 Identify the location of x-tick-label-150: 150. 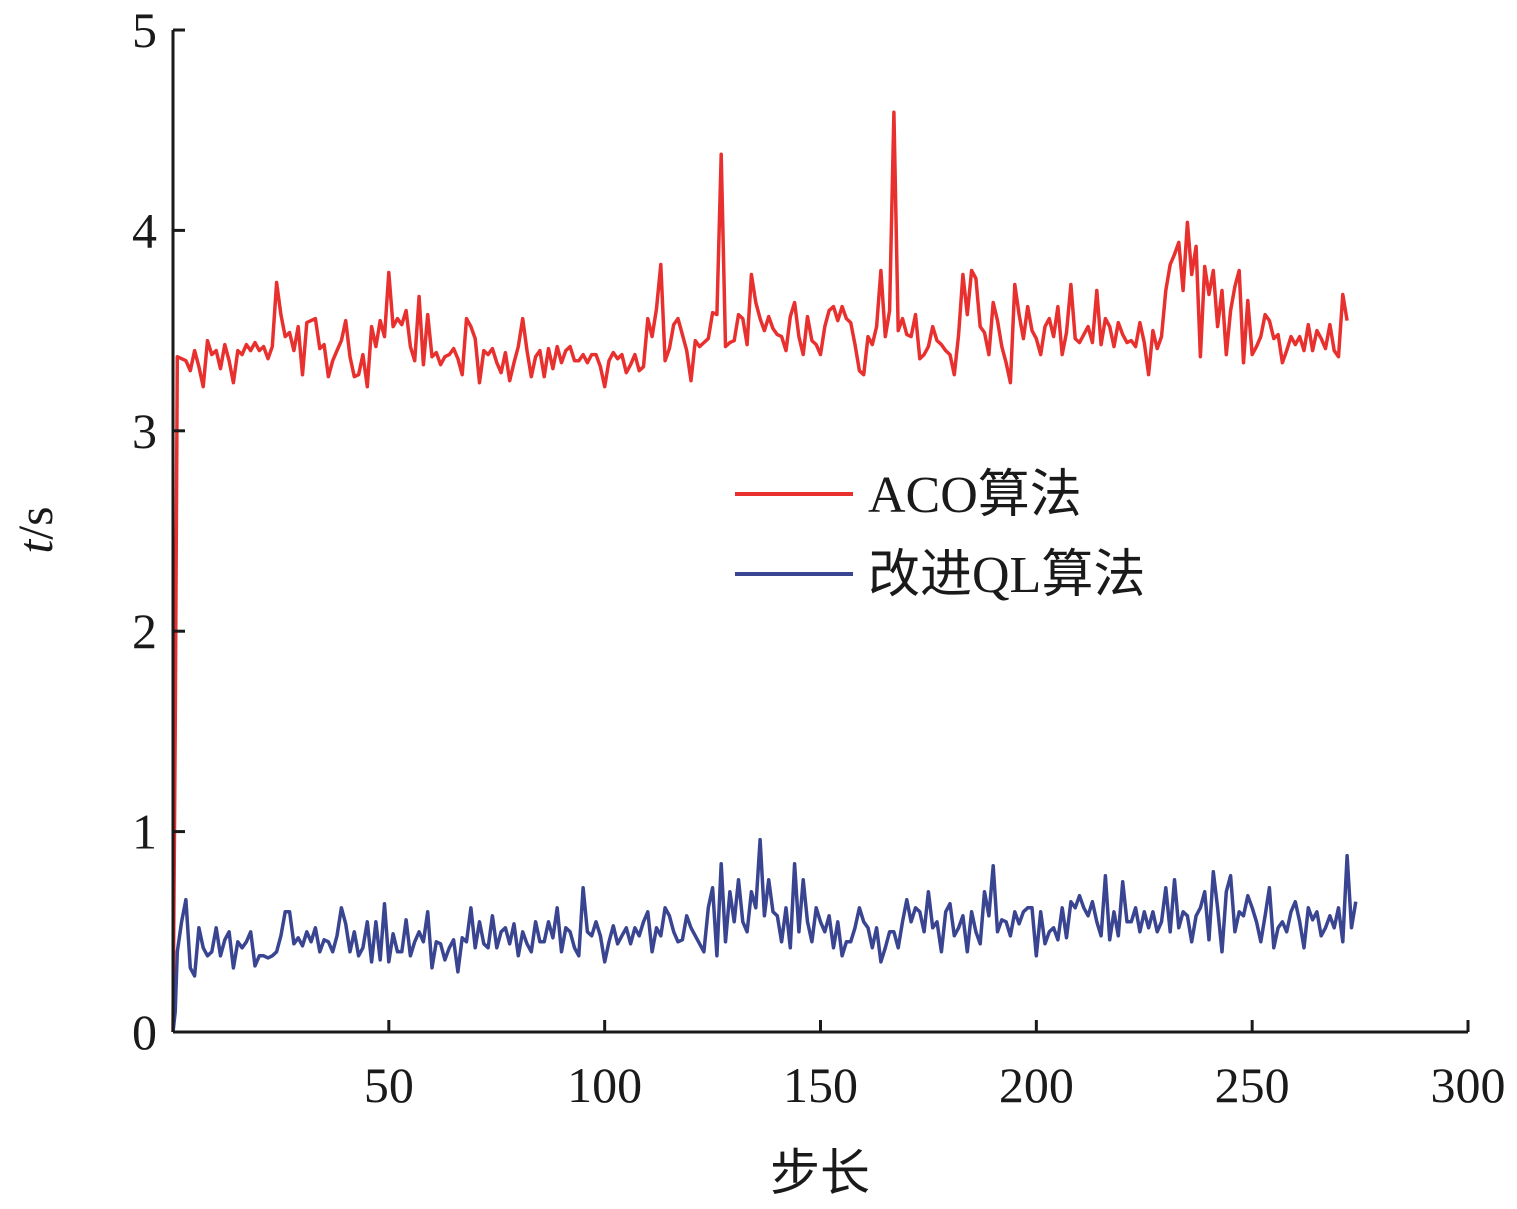
(820, 1085).